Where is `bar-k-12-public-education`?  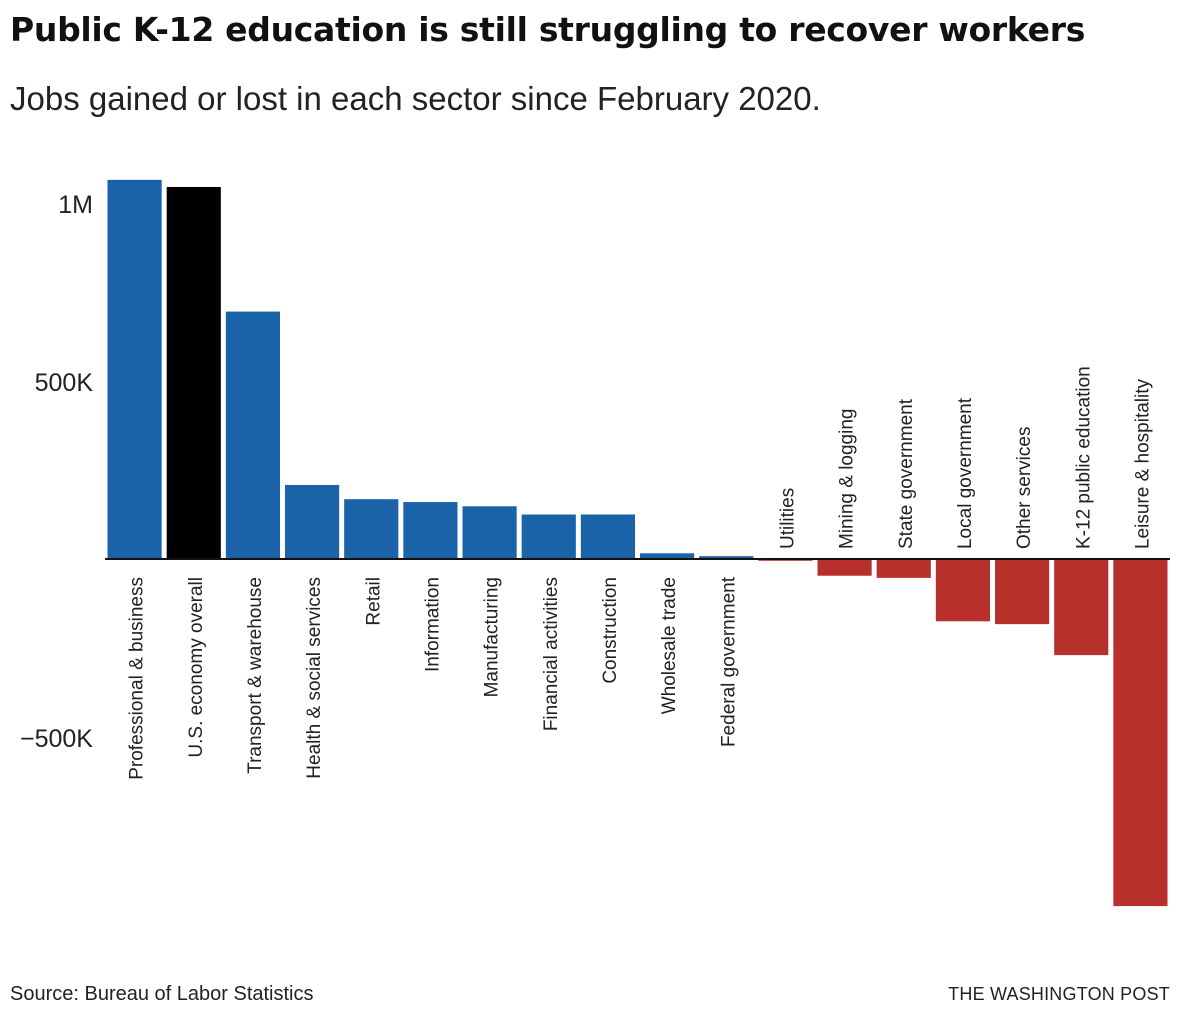 bar-k-12-public-education is located at coordinates (1081, 607).